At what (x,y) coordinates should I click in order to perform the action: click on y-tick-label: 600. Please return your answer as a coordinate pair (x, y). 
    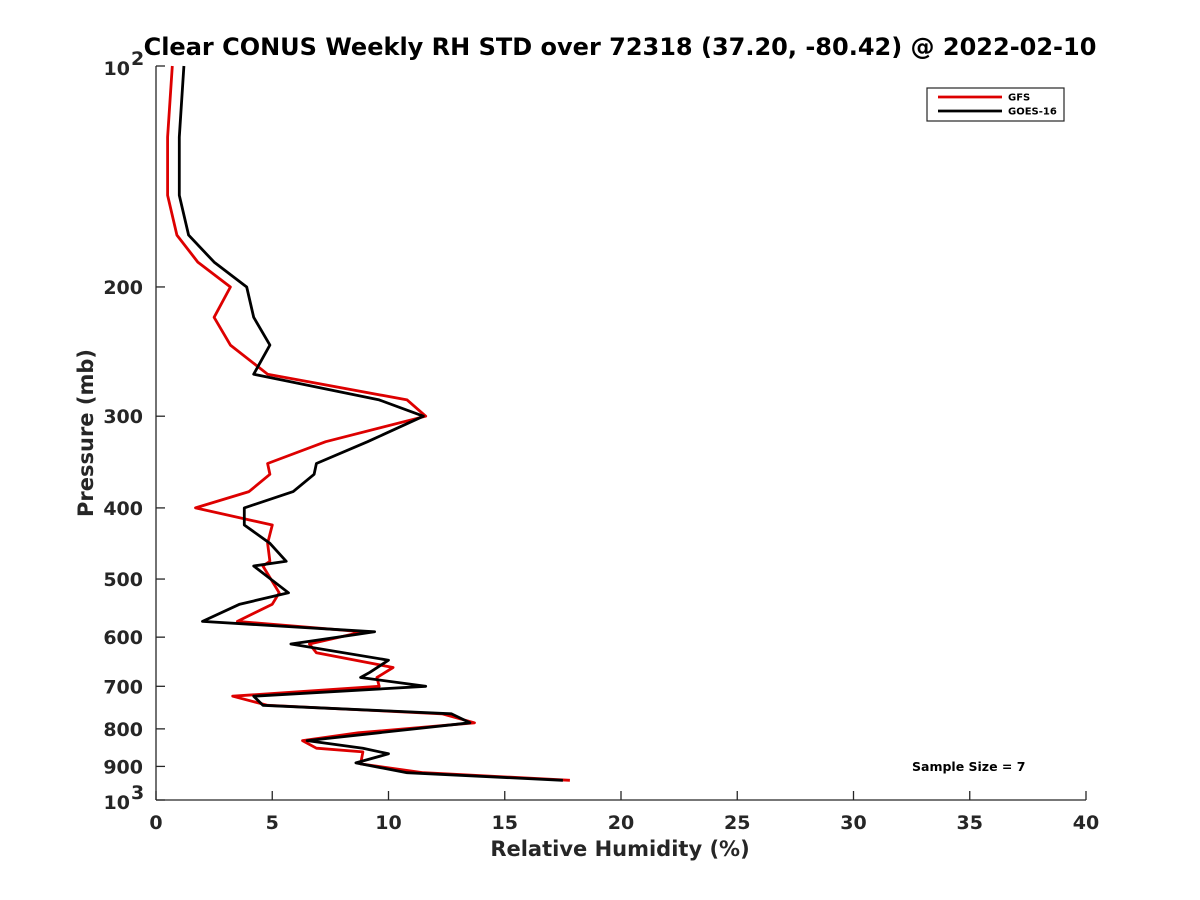
    Looking at the image, I should click on (123, 638).